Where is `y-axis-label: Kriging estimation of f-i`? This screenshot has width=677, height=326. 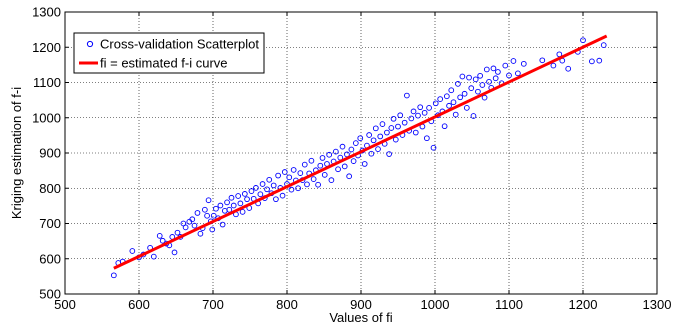 y-axis-label: Kriging estimation of f-i is located at coordinates (16, 153).